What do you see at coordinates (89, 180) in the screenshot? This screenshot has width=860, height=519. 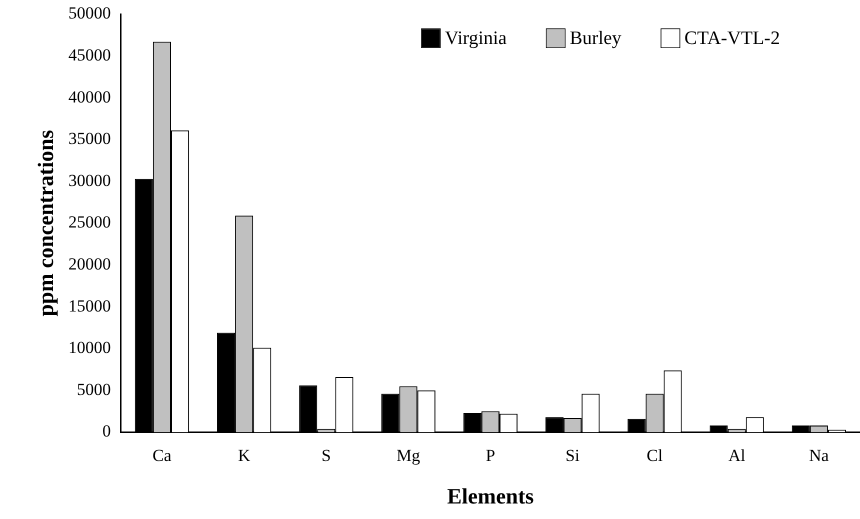 I see `y-tick-label: 30000` at bounding box center [89, 180].